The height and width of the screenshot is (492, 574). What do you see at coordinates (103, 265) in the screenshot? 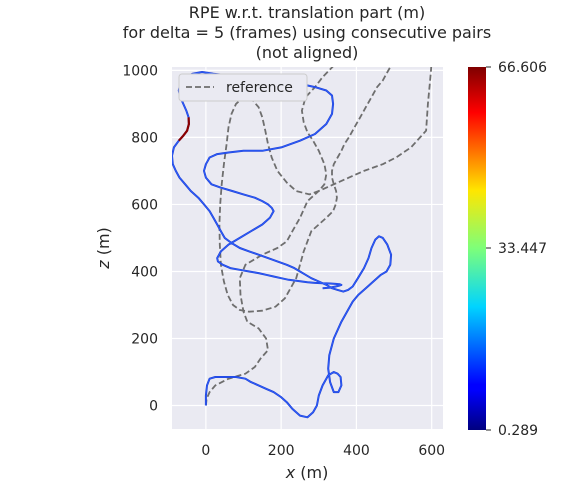
I see `y-axis-variable: z` at bounding box center [103, 265].